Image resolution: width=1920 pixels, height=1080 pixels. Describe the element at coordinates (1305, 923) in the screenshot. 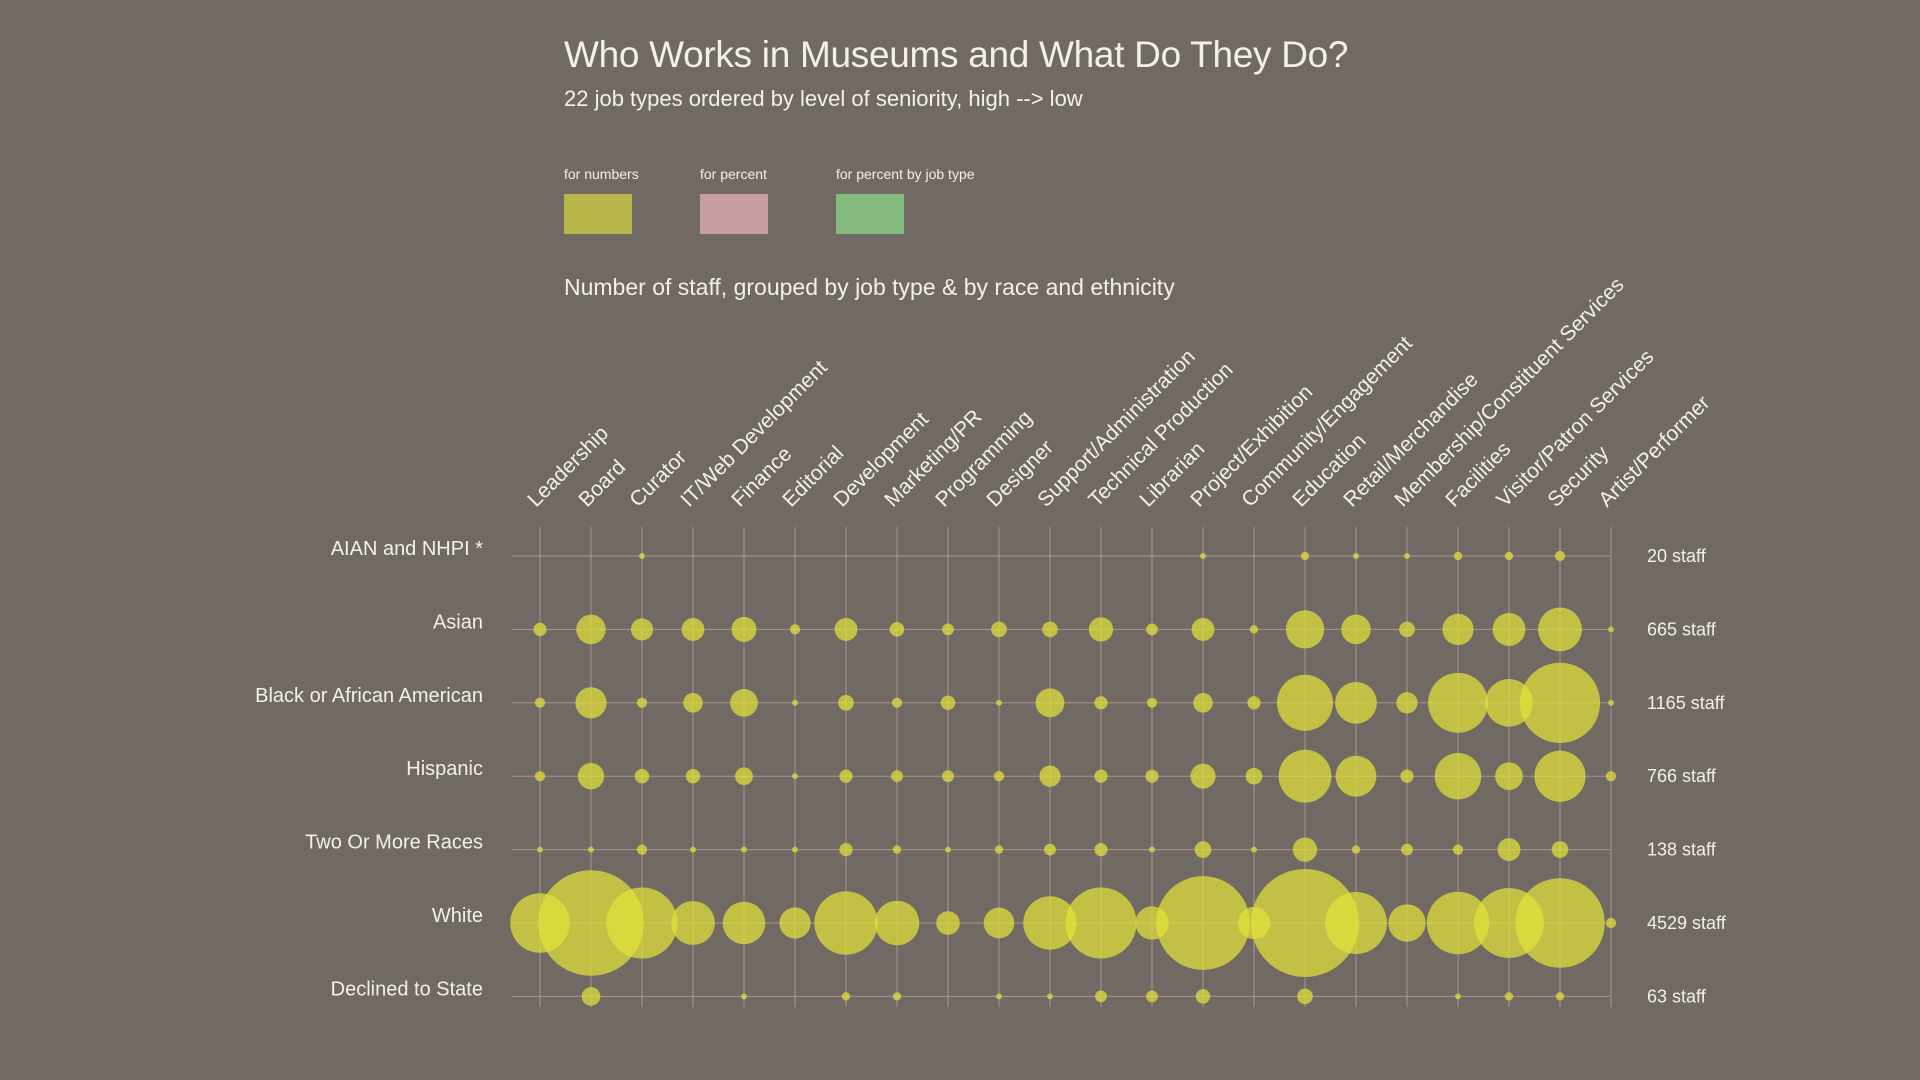

I see `bubble-white-education: White / Education: 335` at that location.